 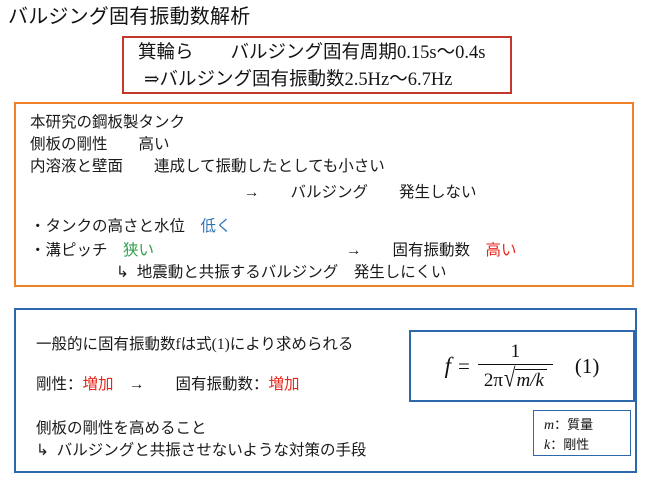 I want to click on legend-stiffness-row: k：剛性, so click(x=587, y=445).